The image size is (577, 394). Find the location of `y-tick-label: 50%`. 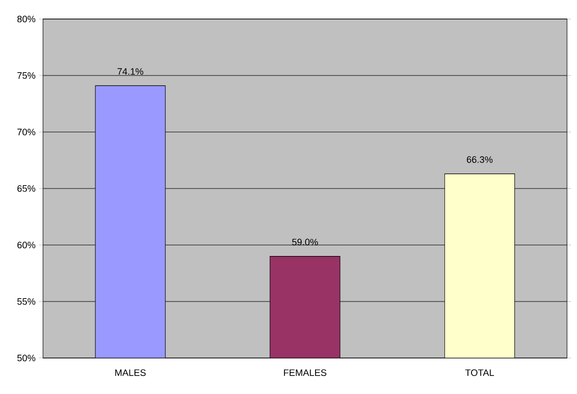

y-tick-label: 50% is located at coordinates (26, 358).